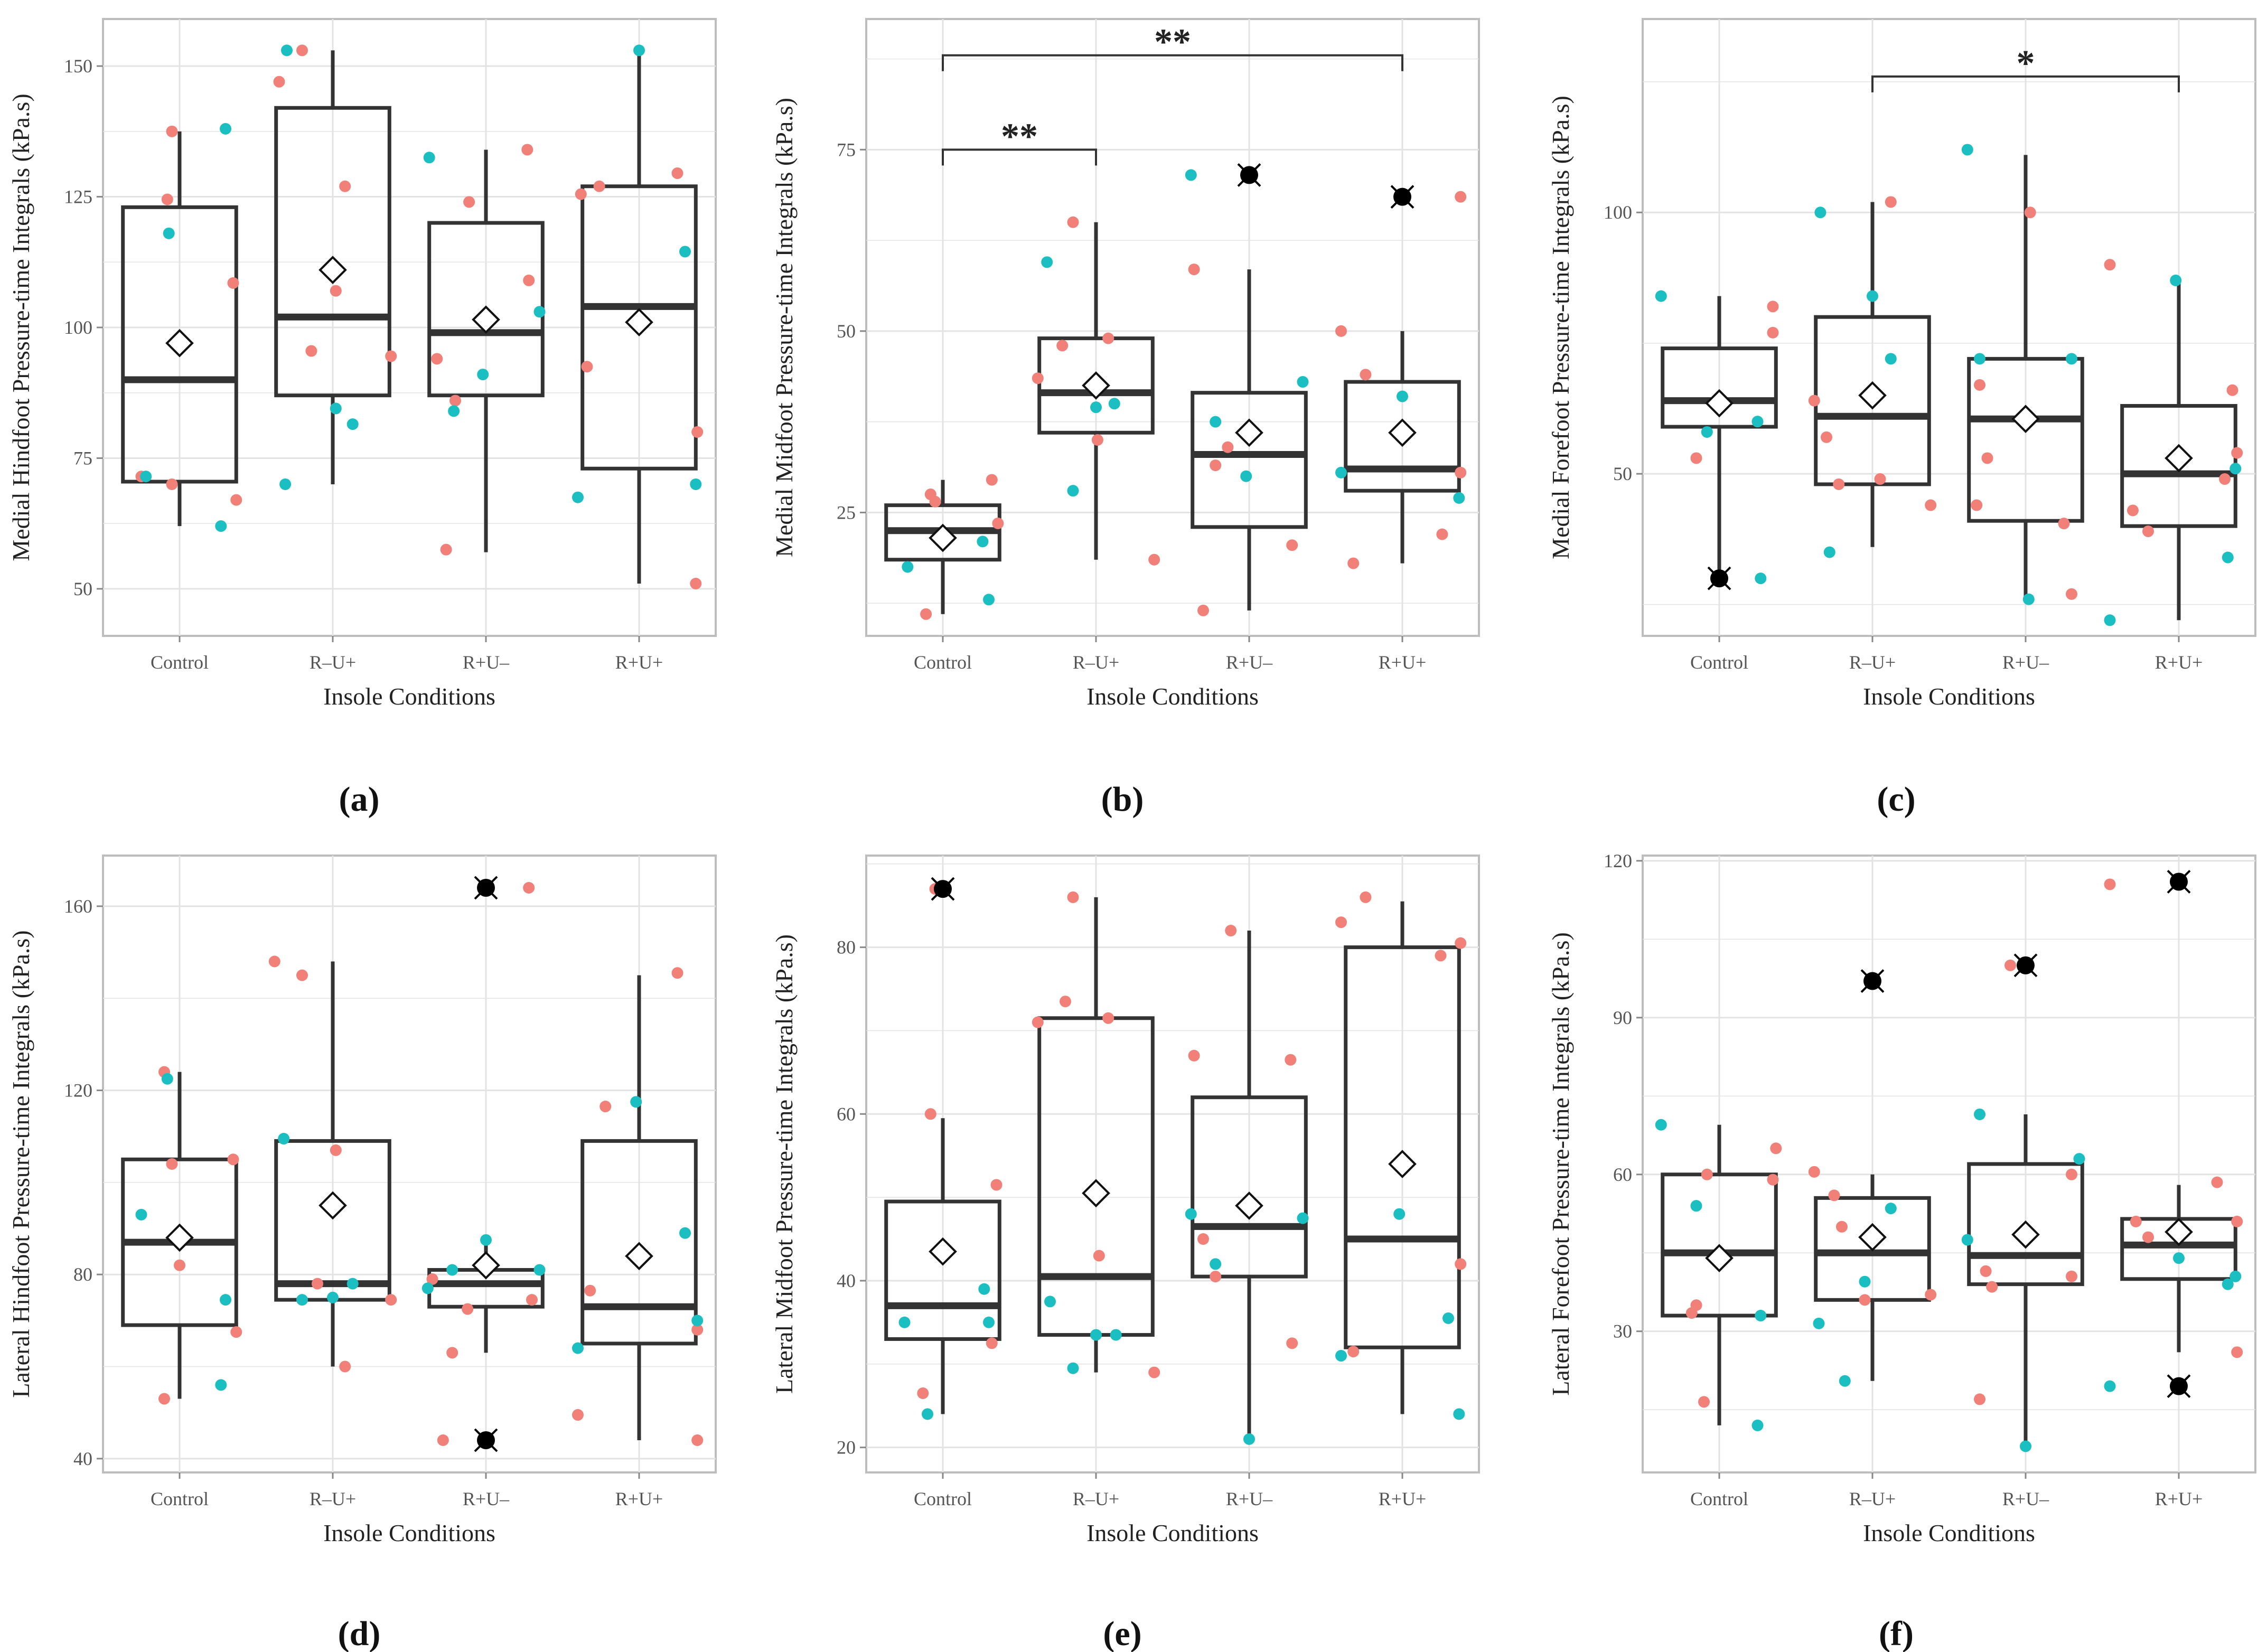  Describe the element at coordinates (82, 1275) in the screenshot. I see `y-tick-label: 80` at that location.